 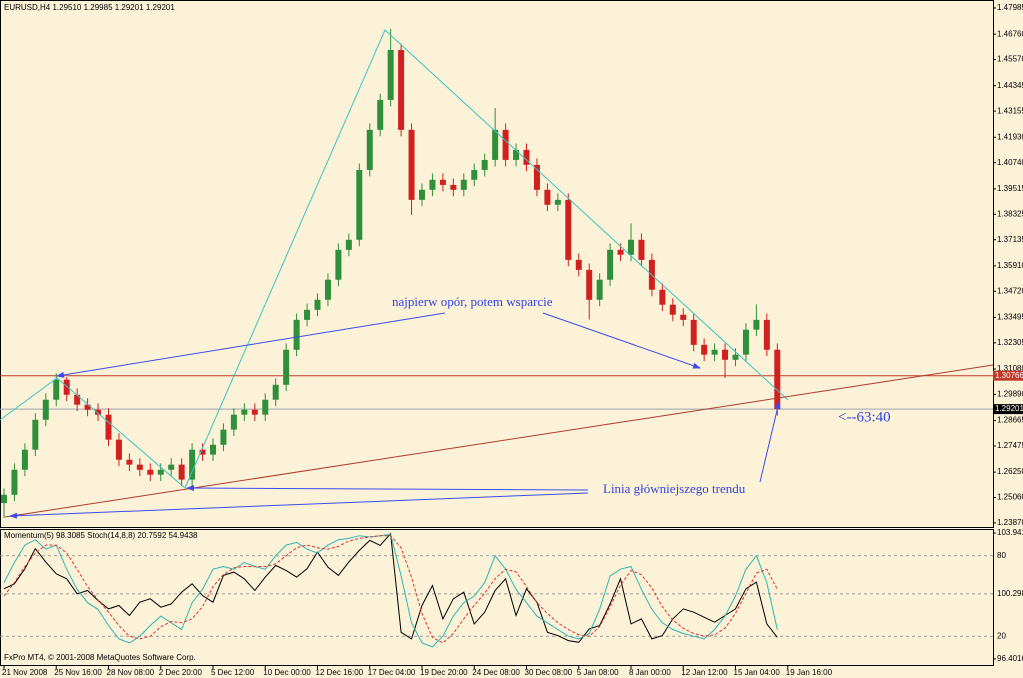 What do you see at coordinates (78, 672) in the screenshot?
I see `x-tick-label: 25 Nov 16:00` at bounding box center [78, 672].